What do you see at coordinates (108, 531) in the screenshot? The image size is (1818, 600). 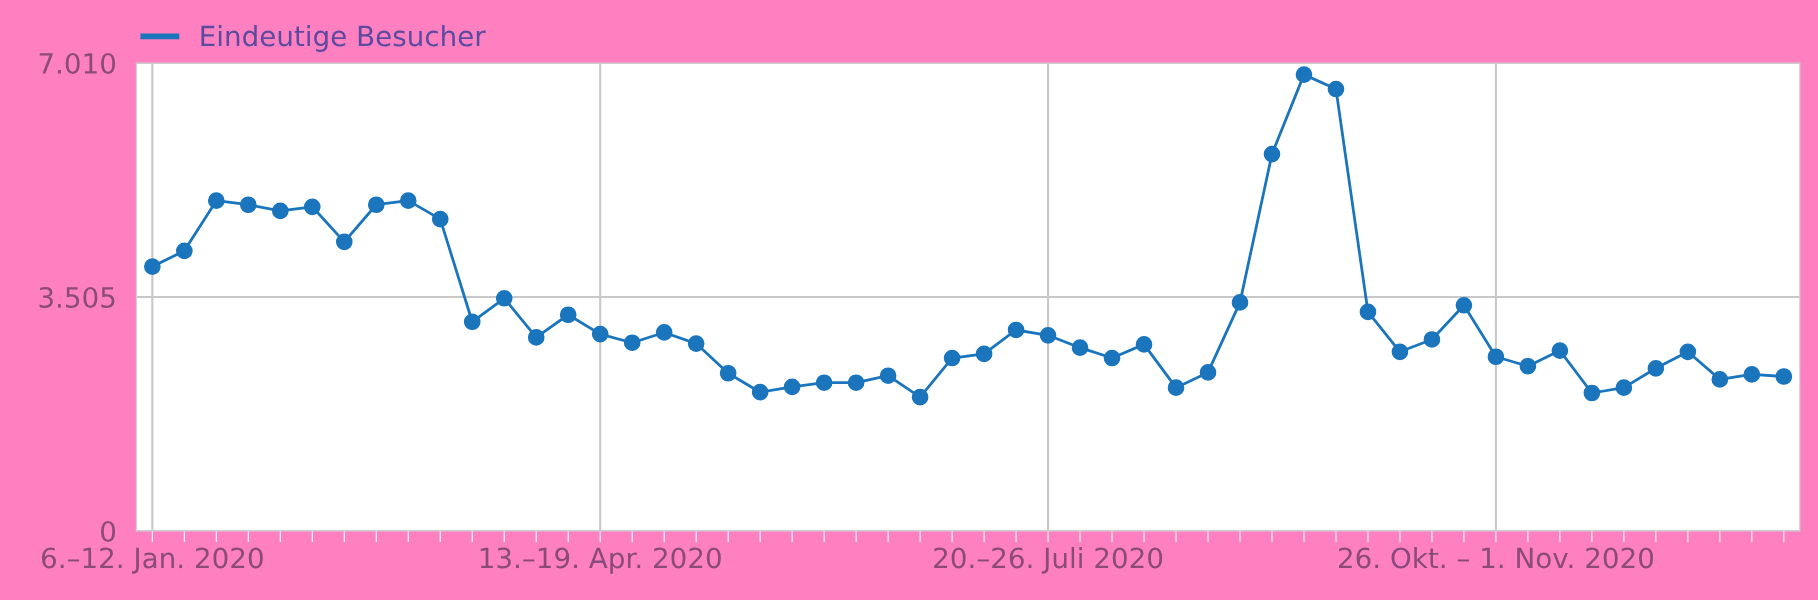 I see `y-tick-label: 0` at bounding box center [108, 531].